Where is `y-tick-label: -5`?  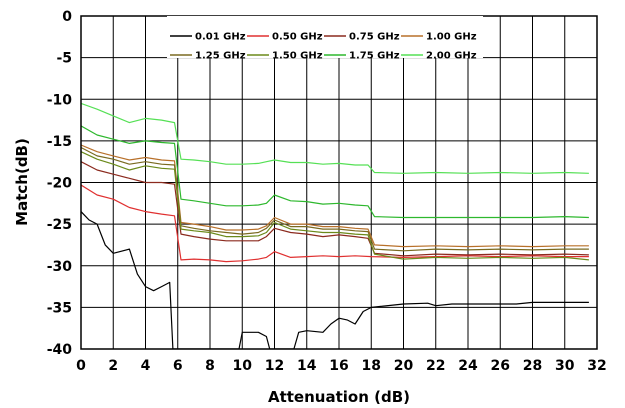 y-tick-label: -5 is located at coordinates (64, 59).